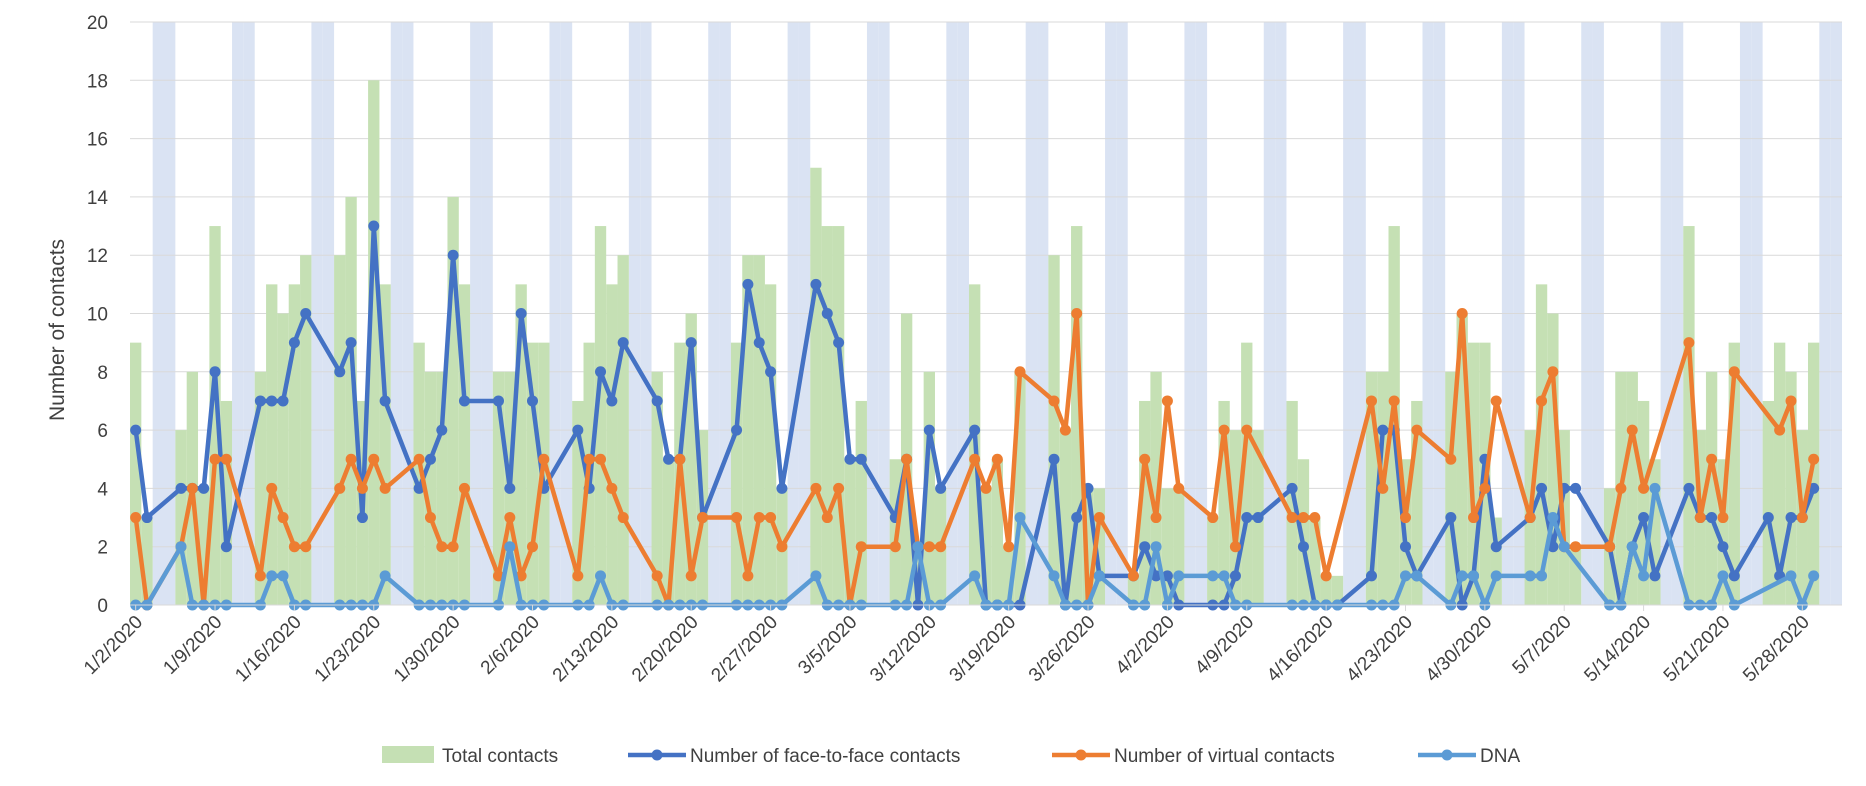 Image resolution: width=1866 pixels, height=786 pixels. What do you see at coordinates (192, 645) in the screenshot?
I see `x-tick-label: 1/9/2020` at bounding box center [192, 645].